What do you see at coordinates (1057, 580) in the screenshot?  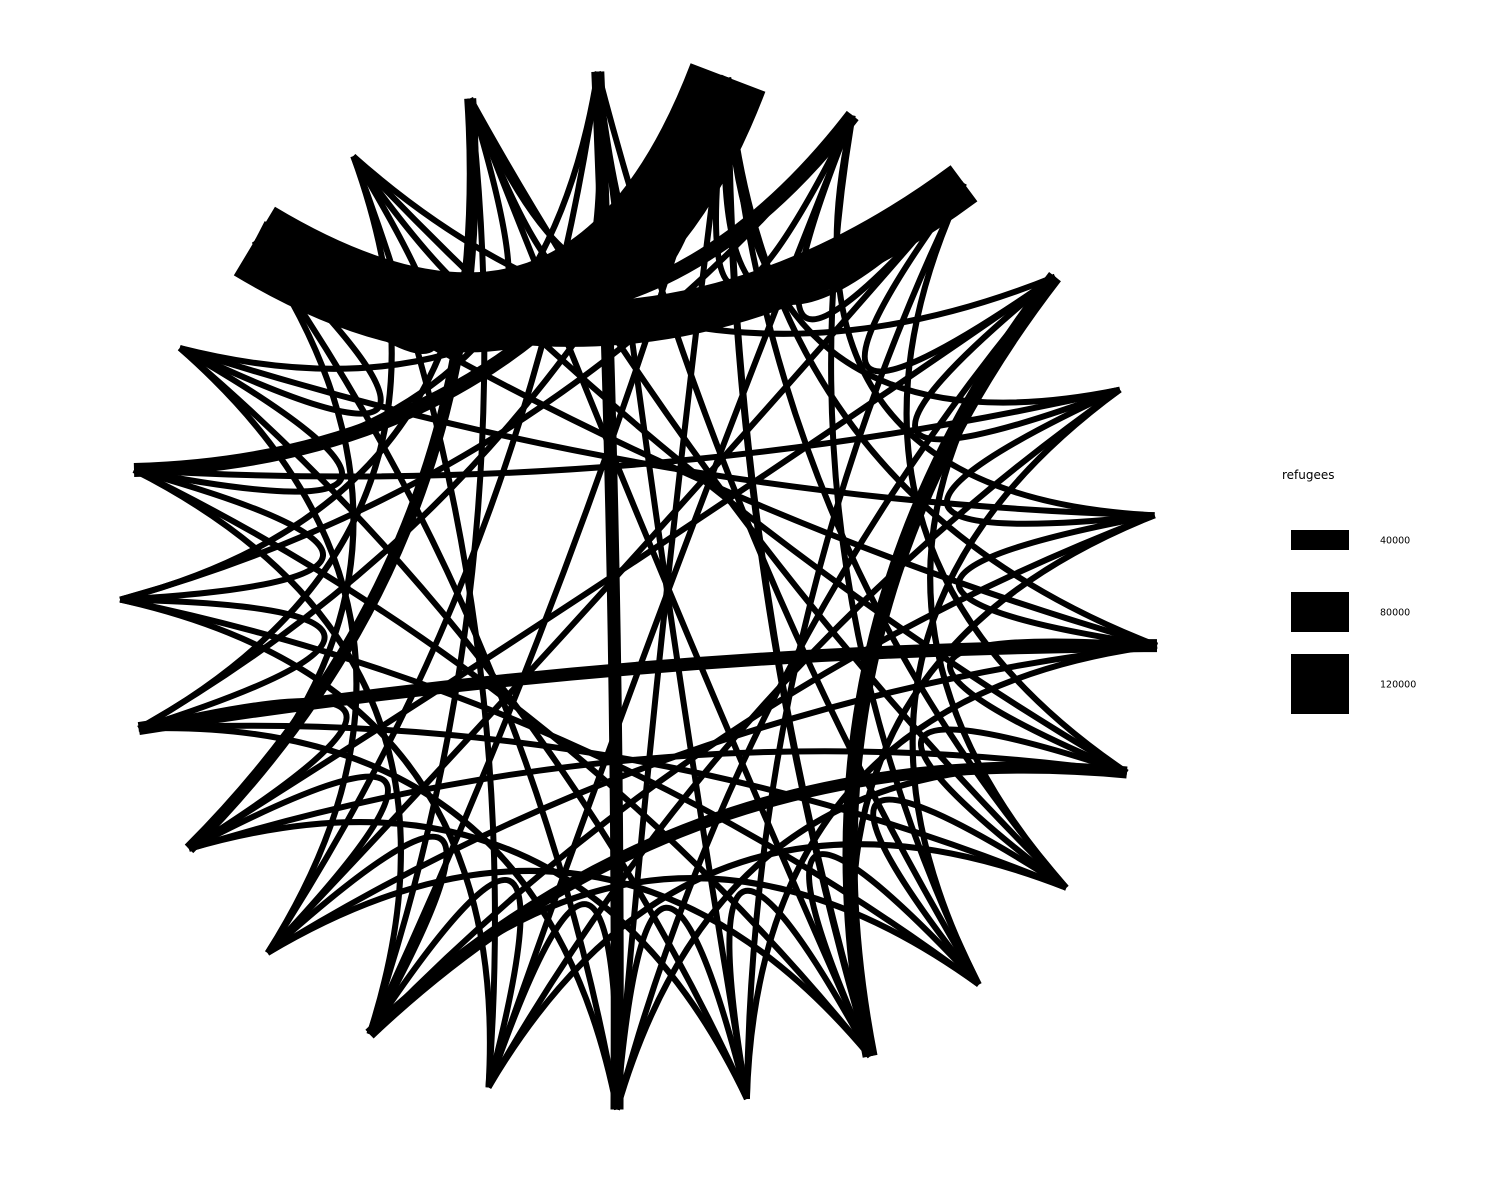 I see `flow-link-n6-n7` at bounding box center [1057, 580].